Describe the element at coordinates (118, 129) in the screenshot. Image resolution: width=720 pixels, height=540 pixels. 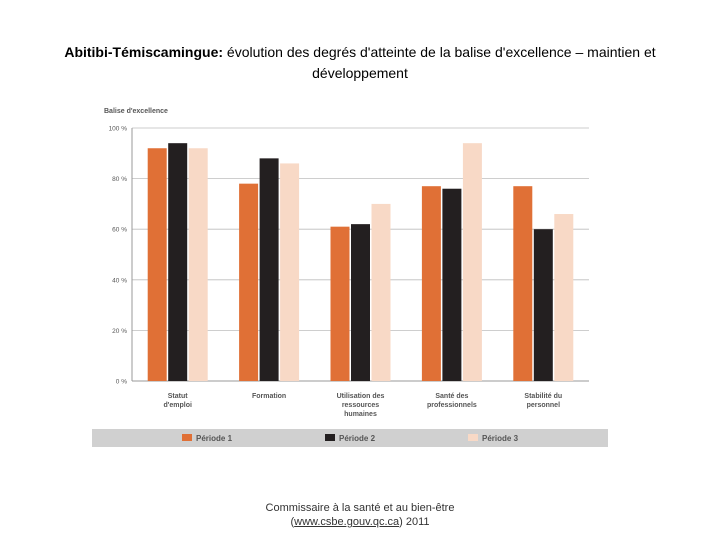
I see `y-tick-label: 100 %` at that location.